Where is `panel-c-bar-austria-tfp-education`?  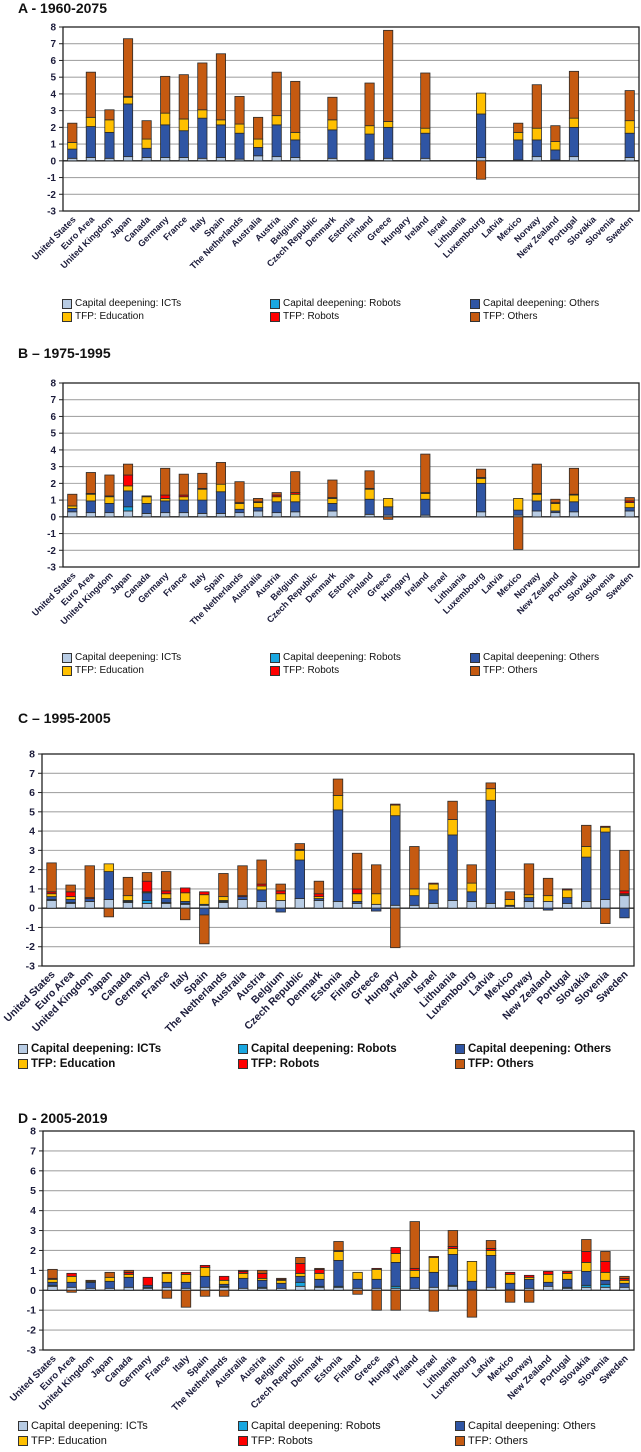
panel-c-bar-austria-tfp-education is located at coordinates (261, 888).